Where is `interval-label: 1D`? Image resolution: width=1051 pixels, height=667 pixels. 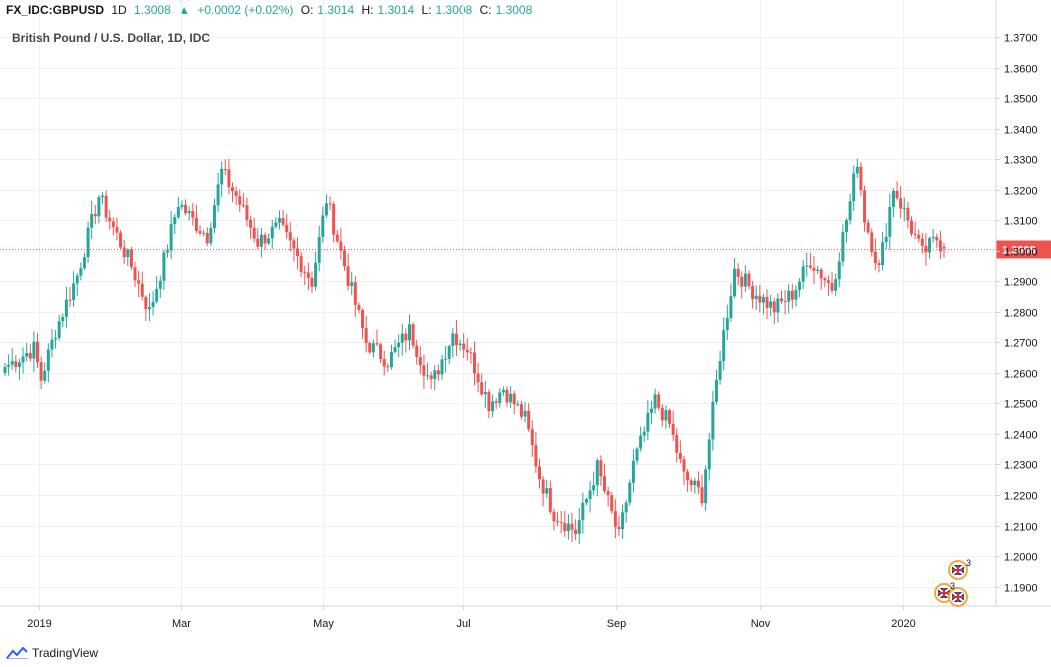
interval-label: 1D is located at coordinates (119, 10).